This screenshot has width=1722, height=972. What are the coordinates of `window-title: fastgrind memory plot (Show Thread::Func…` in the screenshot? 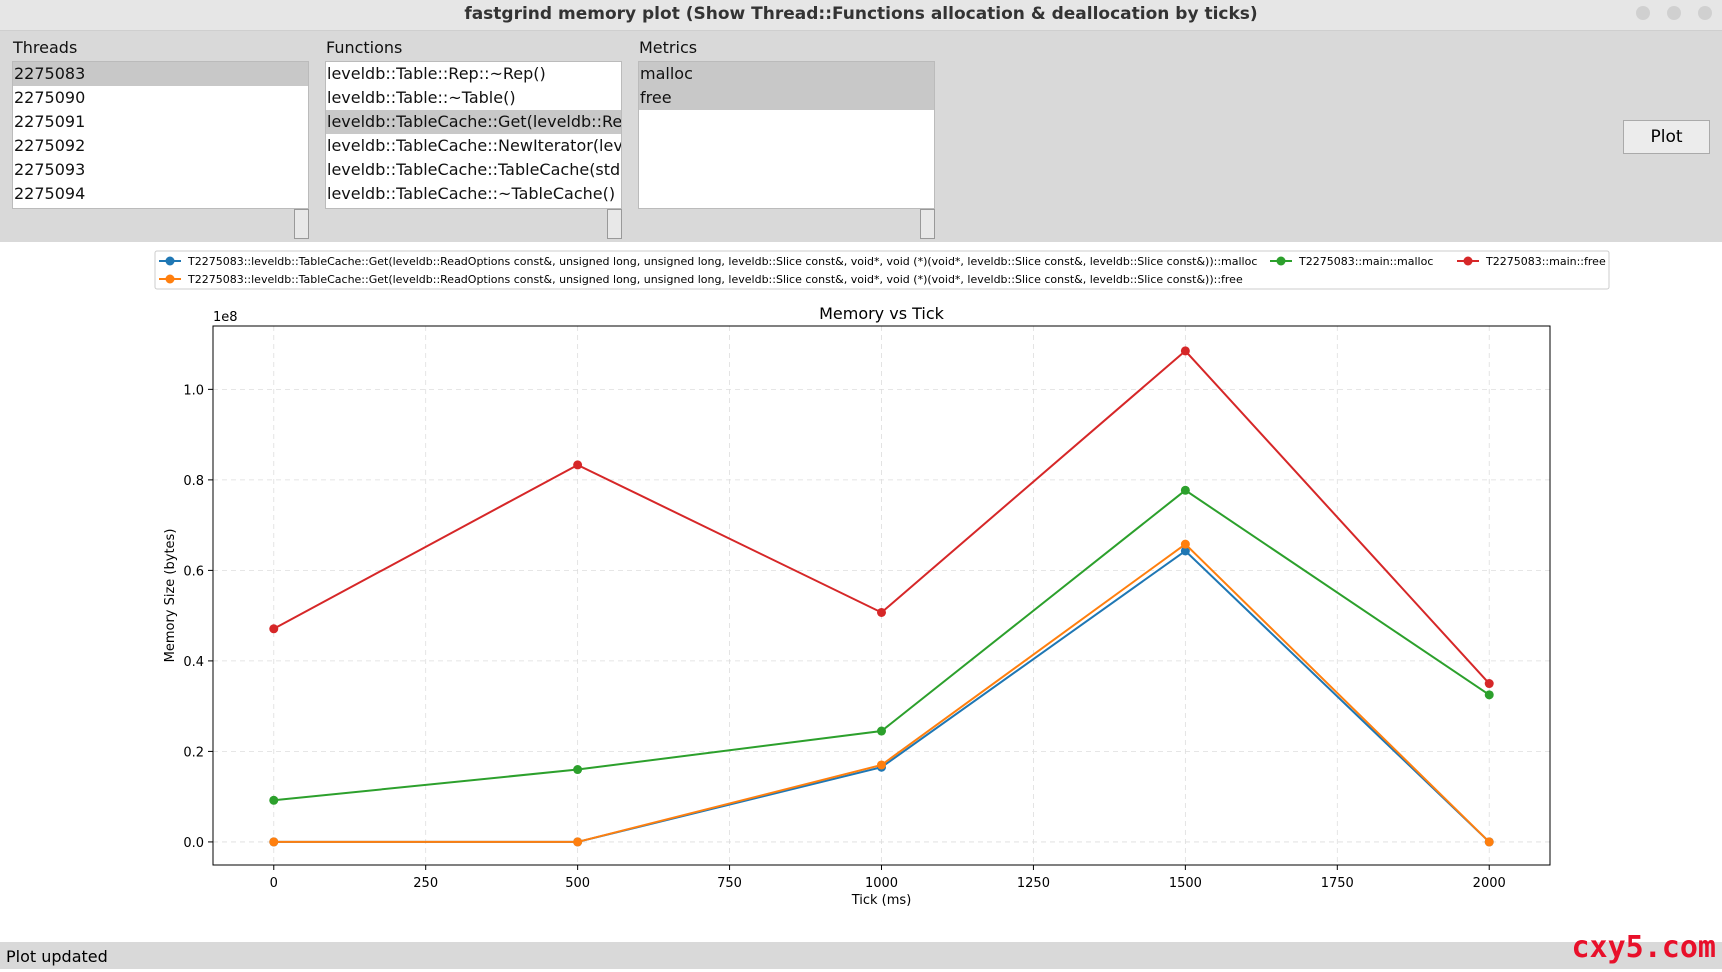 It's located at (861, 15).